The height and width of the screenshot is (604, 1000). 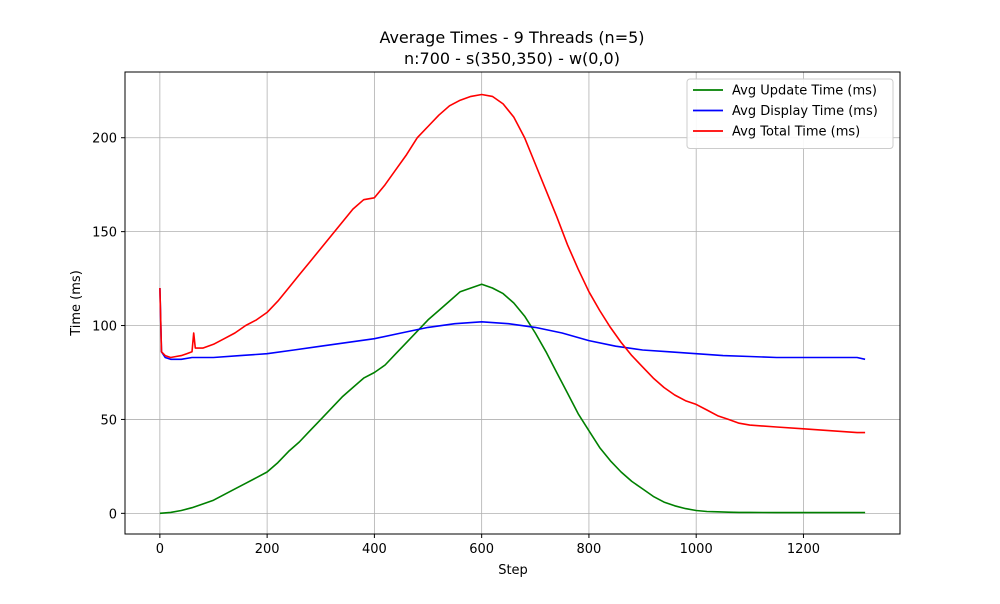 I want to click on x-tick-label: 800, so click(x=589, y=549).